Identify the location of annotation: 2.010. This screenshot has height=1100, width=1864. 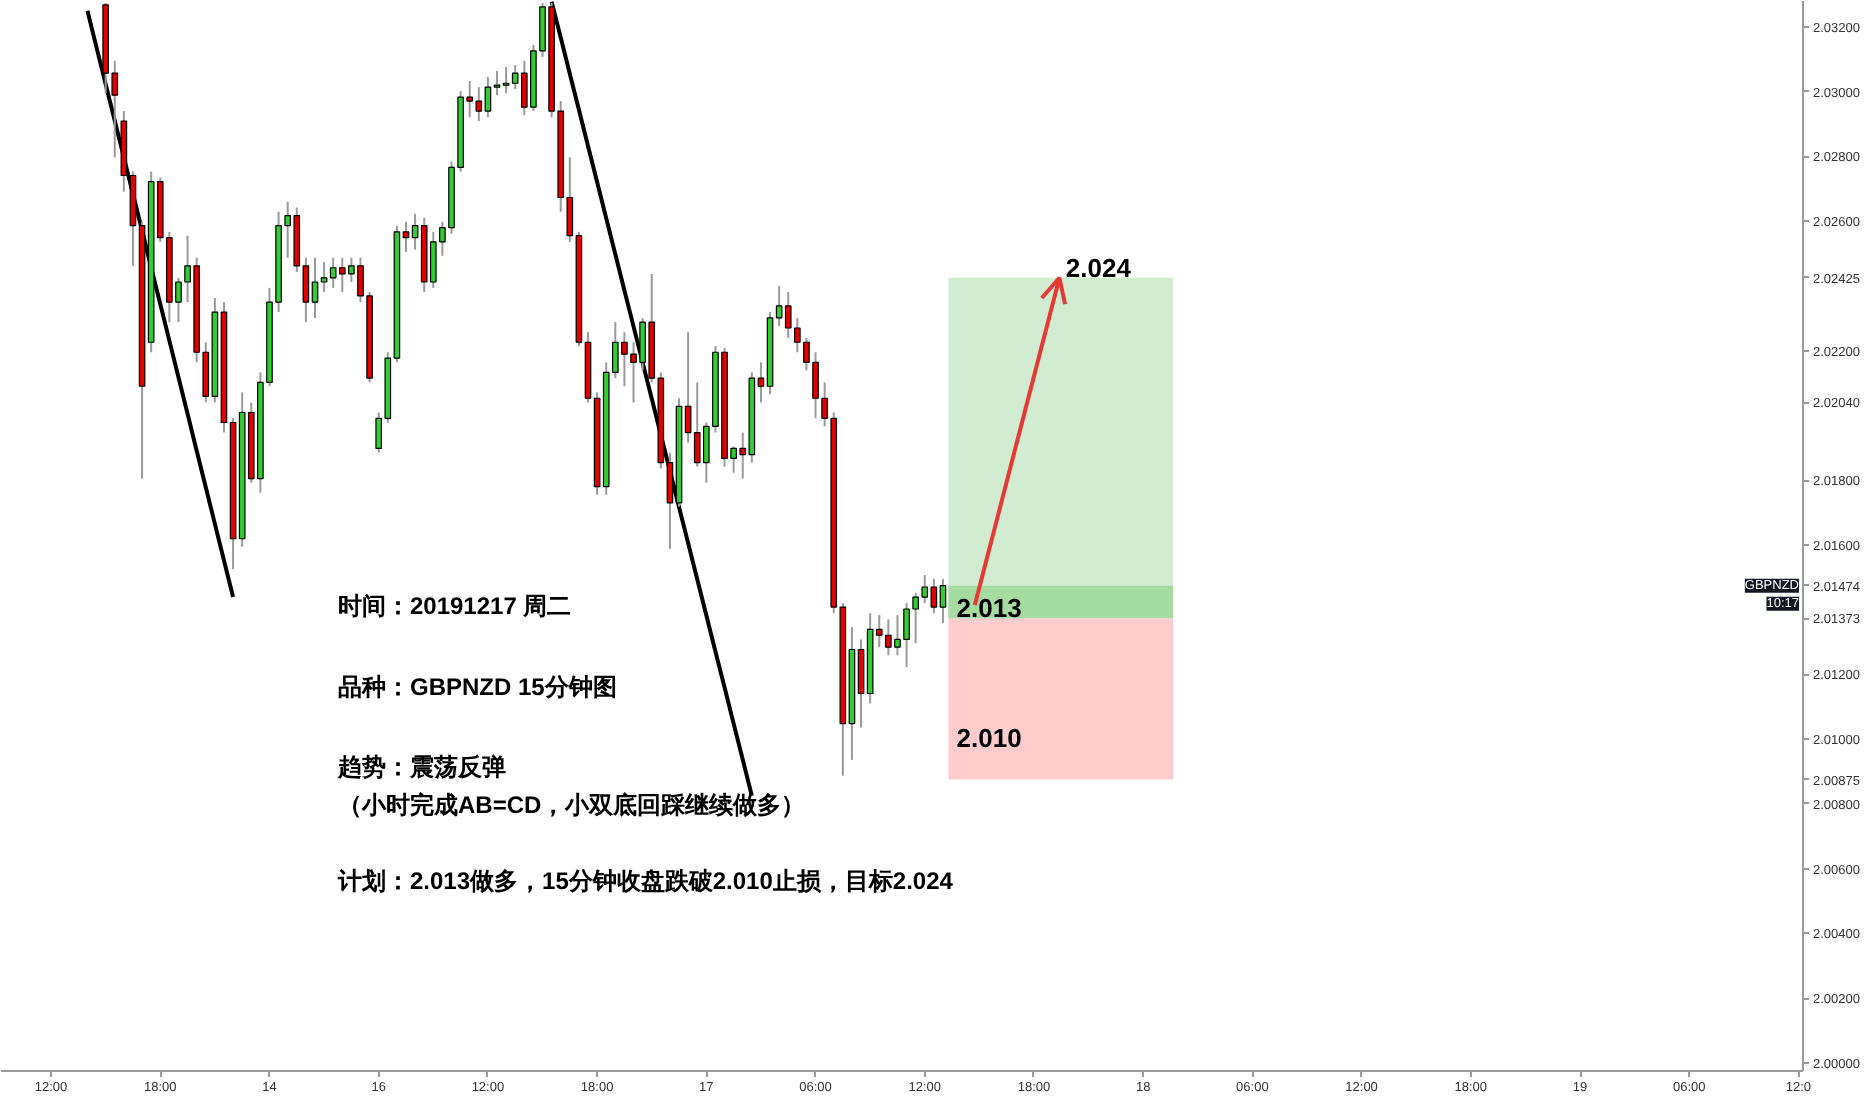
(989, 737).